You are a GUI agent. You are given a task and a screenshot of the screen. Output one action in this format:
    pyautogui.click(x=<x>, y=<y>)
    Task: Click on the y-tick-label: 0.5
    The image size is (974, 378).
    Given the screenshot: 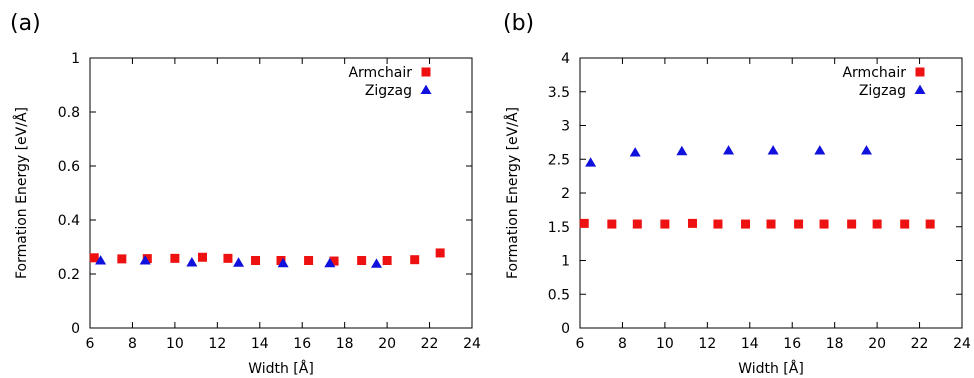 What is the action you would take?
    pyautogui.click(x=559, y=295)
    